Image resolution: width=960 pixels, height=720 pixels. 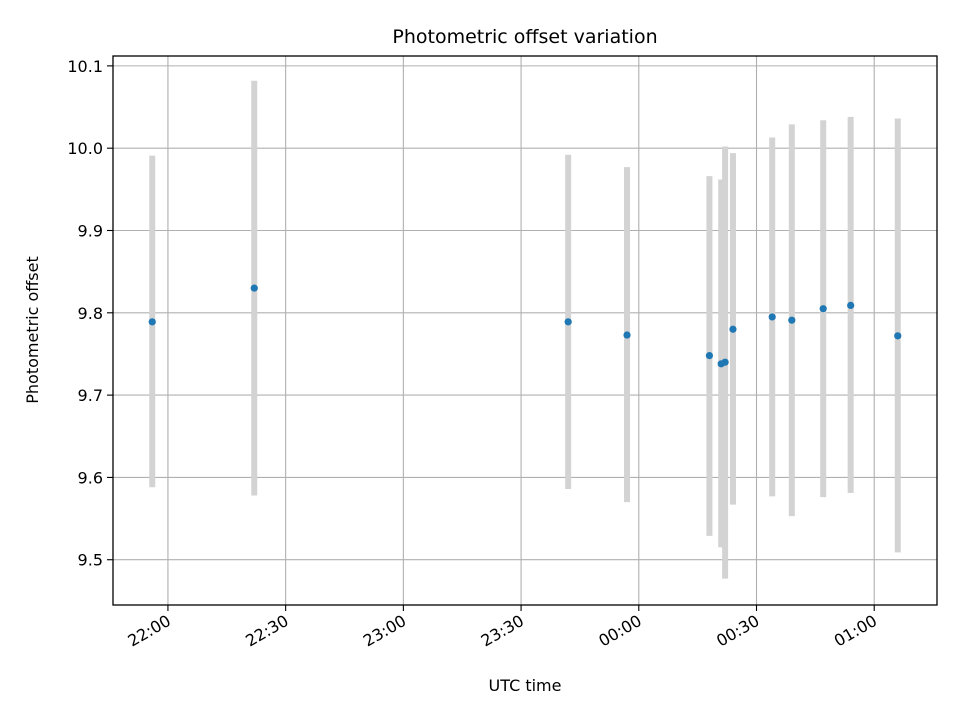 What do you see at coordinates (85, 148) in the screenshot?
I see `y-tick-label: 10.0` at bounding box center [85, 148].